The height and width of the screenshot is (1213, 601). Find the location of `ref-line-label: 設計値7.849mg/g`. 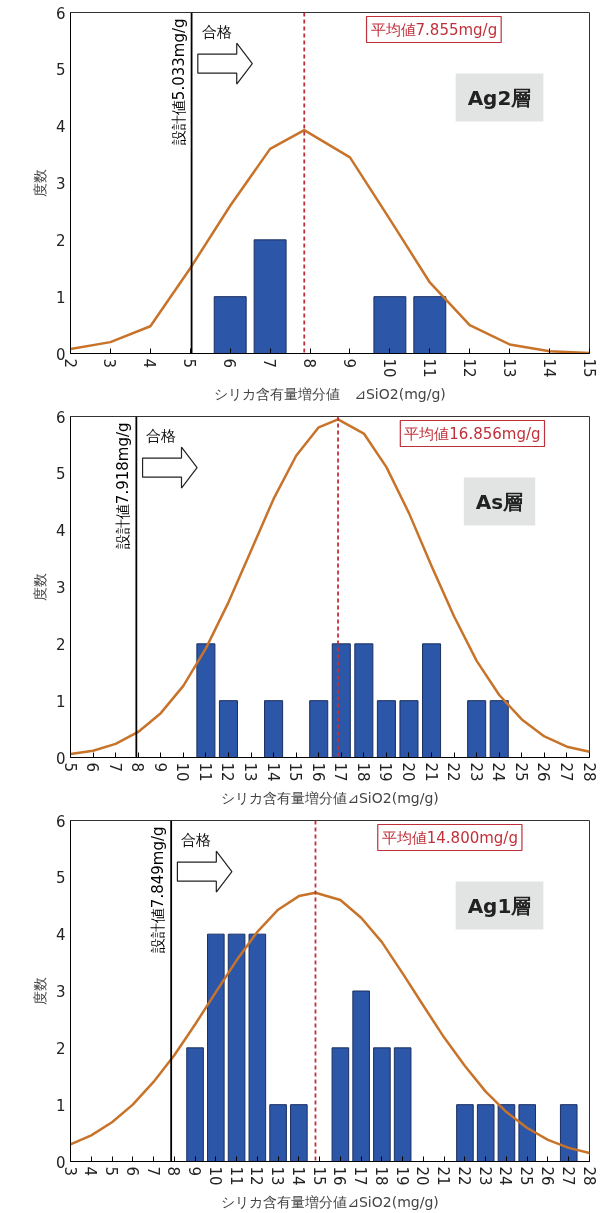

ref-line-label: 設計値7.849mg/g is located at coordinates (158, 890).